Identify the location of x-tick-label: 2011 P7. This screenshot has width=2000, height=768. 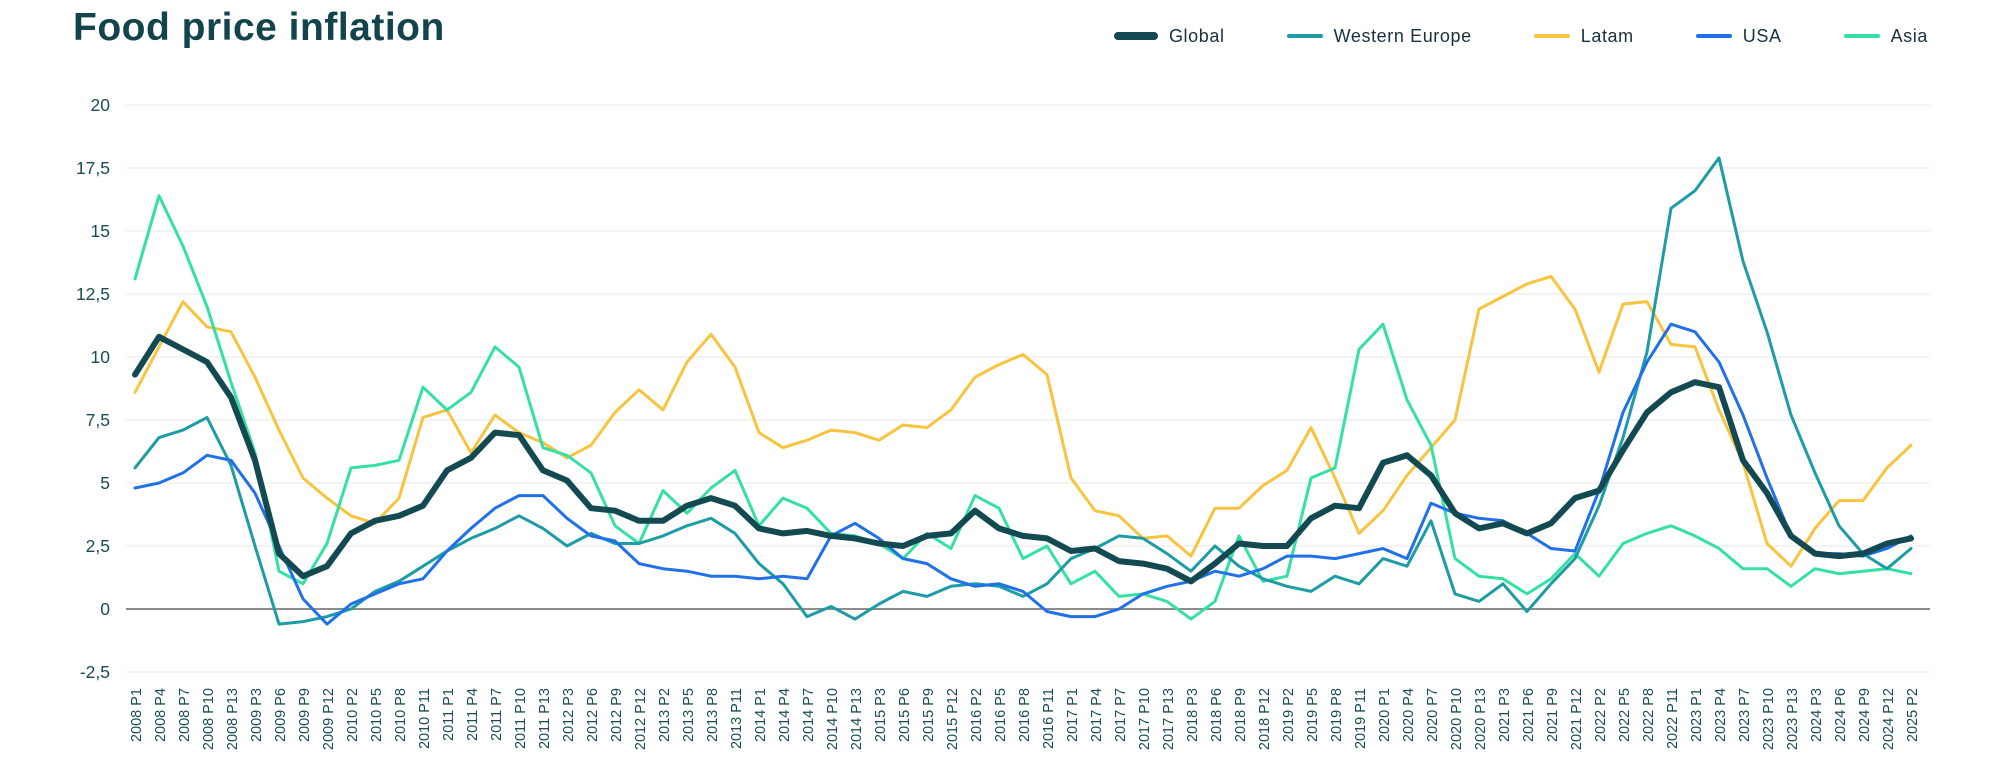
(497, 714).